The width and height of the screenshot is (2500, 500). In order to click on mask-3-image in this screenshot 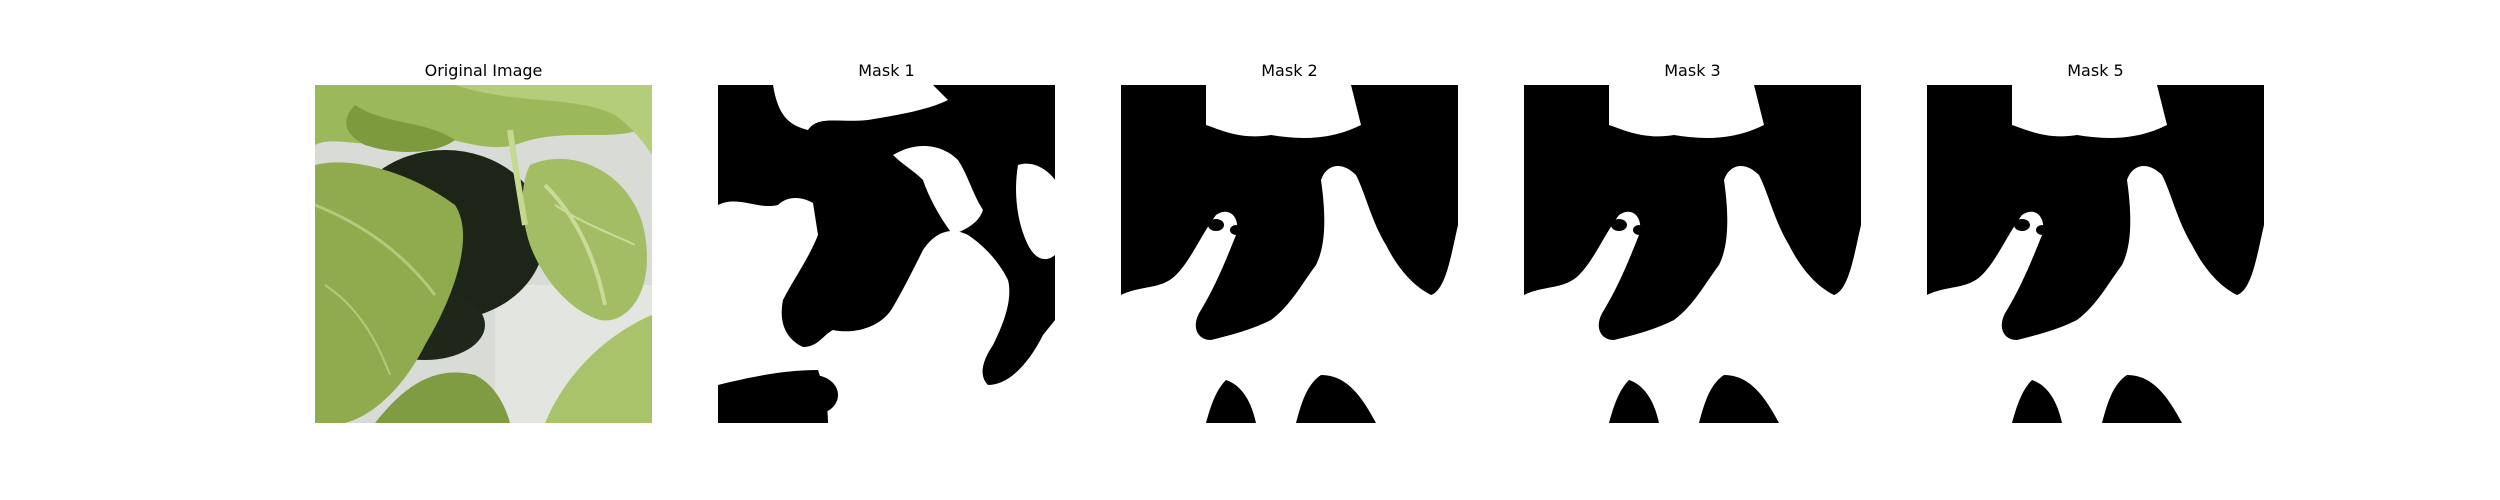, I will do `click(1692, 254)`.